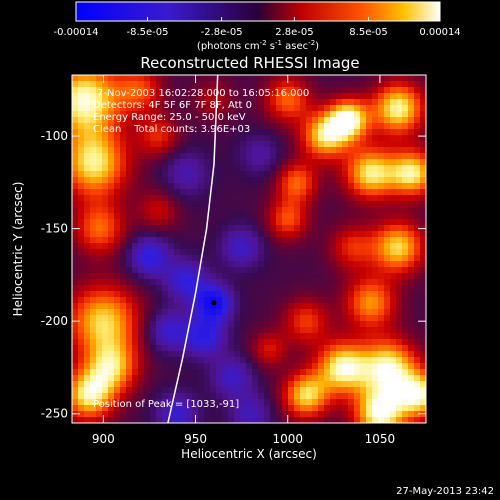  What do you see at coordinates (294, 32) in the screenshot?
I see `colorbar-tick-label: 2.8e-05` at bounding box center [294, 32].